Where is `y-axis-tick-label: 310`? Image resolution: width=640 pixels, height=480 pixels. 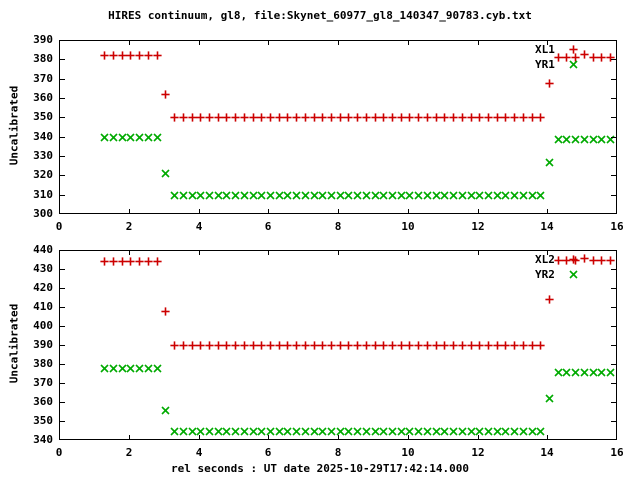 y-axis-tick-label: 310 is located at coordinates (43, 194).